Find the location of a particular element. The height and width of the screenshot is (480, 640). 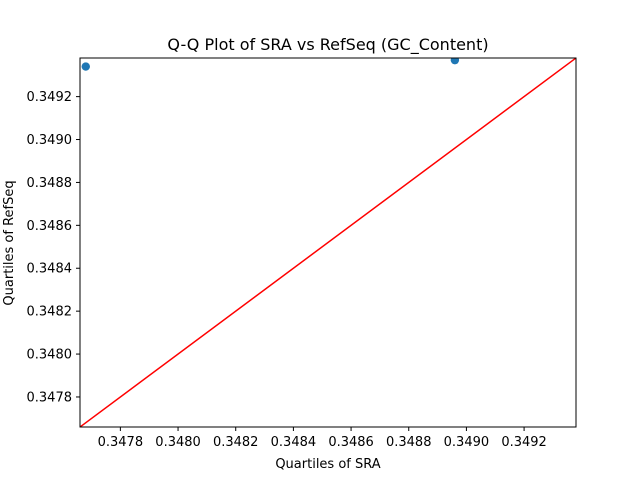

y-tick-label-7: 0.3490 is located at coordinates (50, 140).